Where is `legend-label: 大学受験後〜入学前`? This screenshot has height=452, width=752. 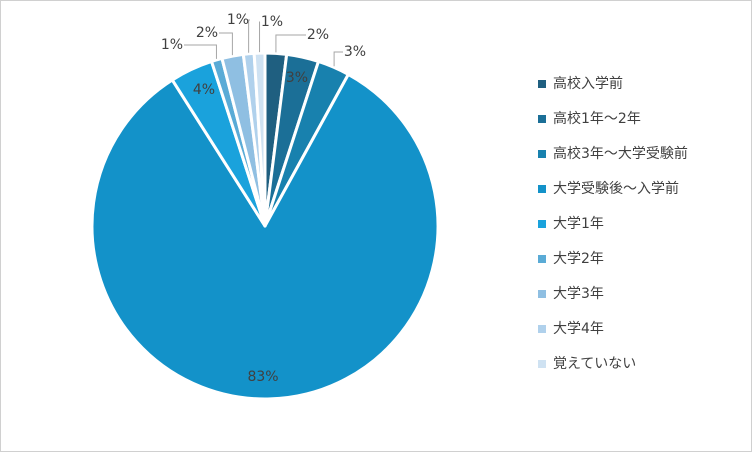 legend-label: 大学受験後〜入学前 is located at coordinates (616, 188).